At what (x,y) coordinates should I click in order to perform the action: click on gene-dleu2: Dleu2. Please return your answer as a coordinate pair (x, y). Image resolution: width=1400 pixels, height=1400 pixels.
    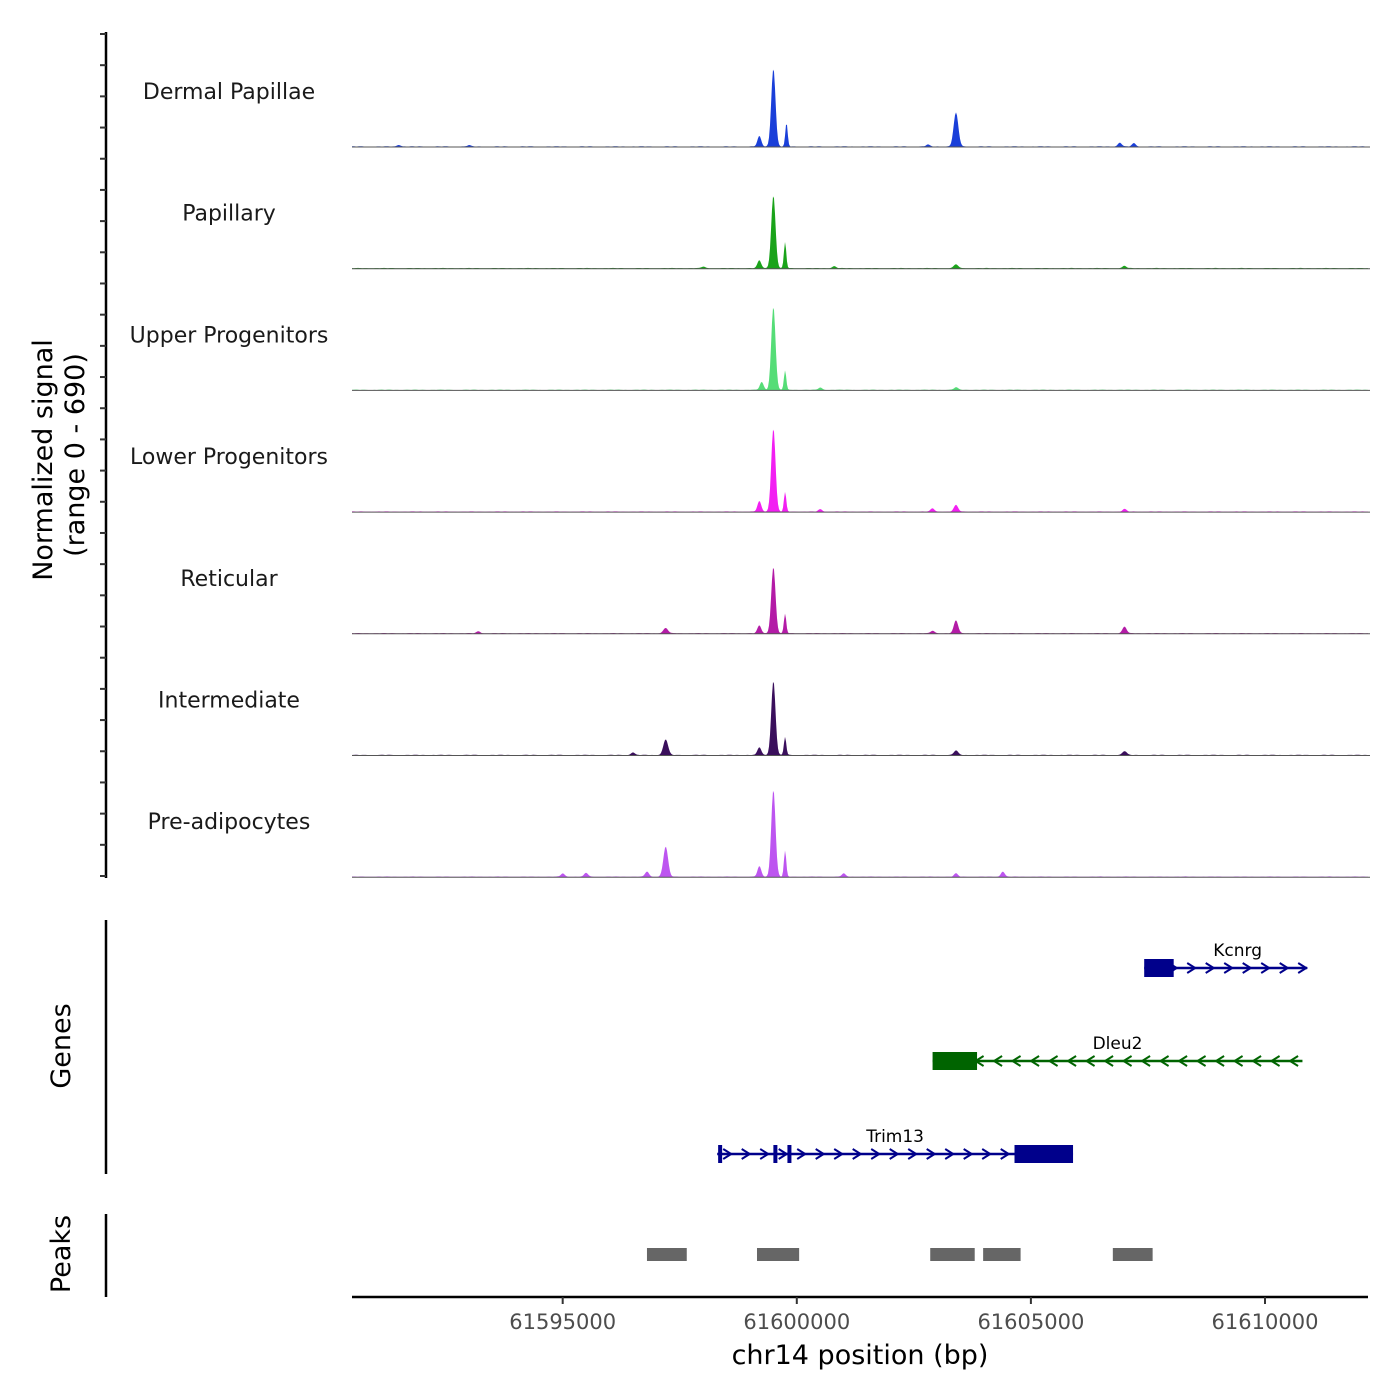
    Looking at the image, I should click on (1117, 1052).